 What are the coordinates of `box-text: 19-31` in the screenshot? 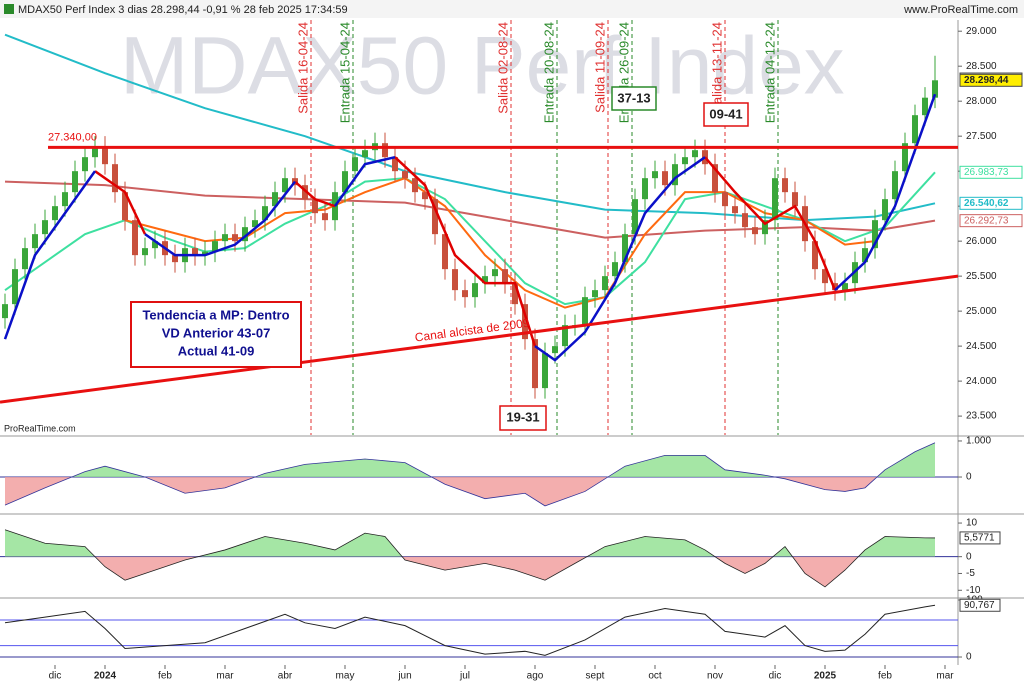 It's located at (522, 416).